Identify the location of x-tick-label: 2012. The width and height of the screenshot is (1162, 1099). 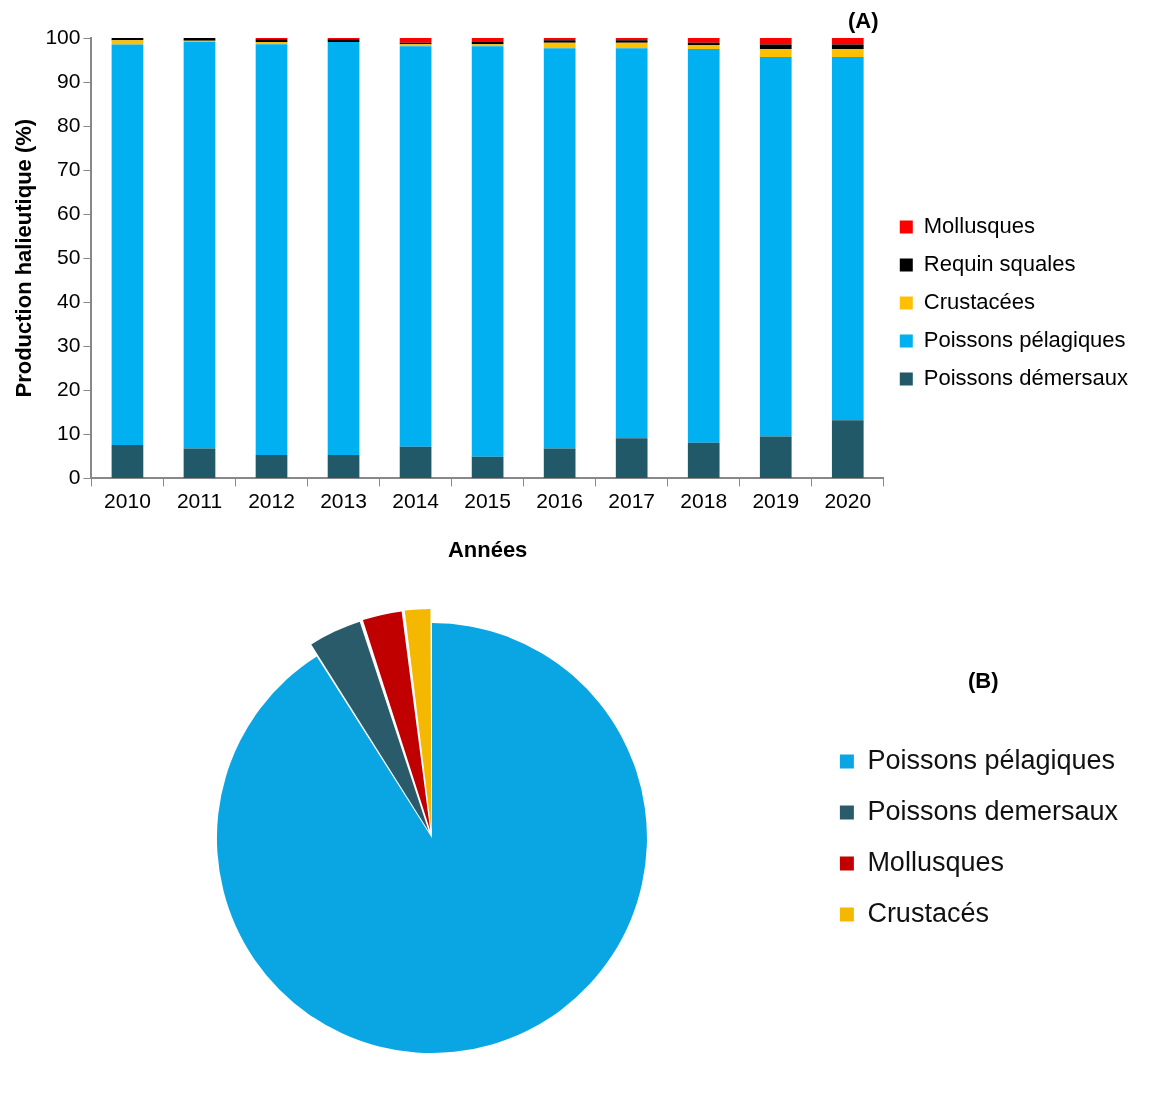
(271, 500).